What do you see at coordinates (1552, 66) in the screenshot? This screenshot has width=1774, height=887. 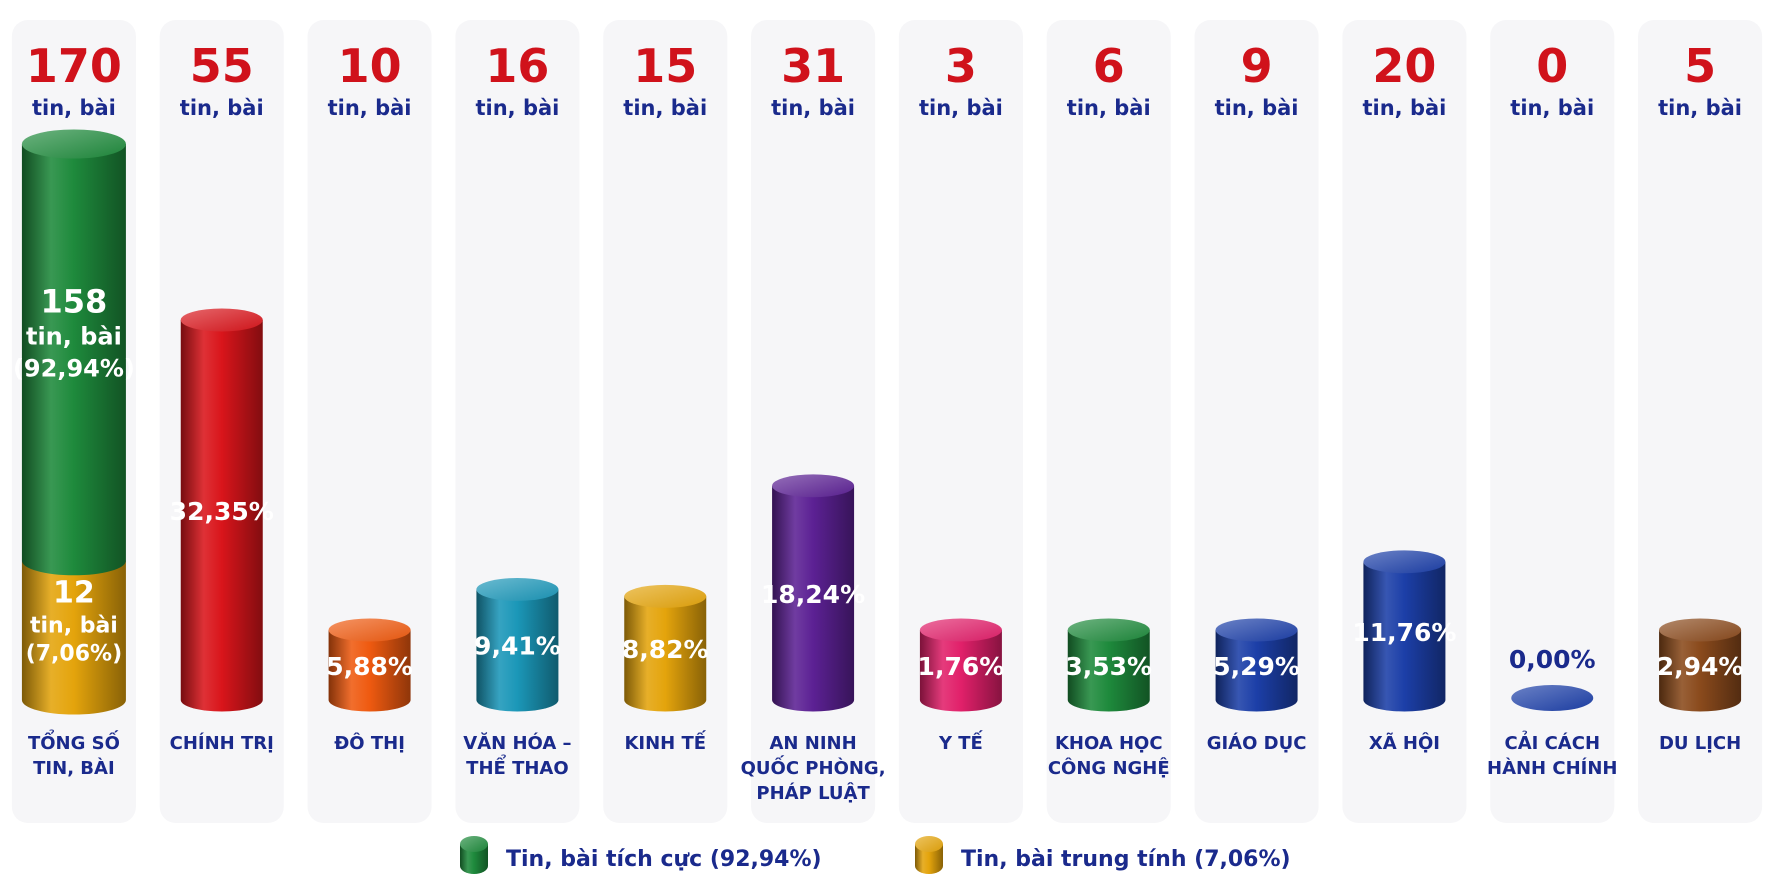 I see `column-10-value: 0` at bounding box center [1552, 66].